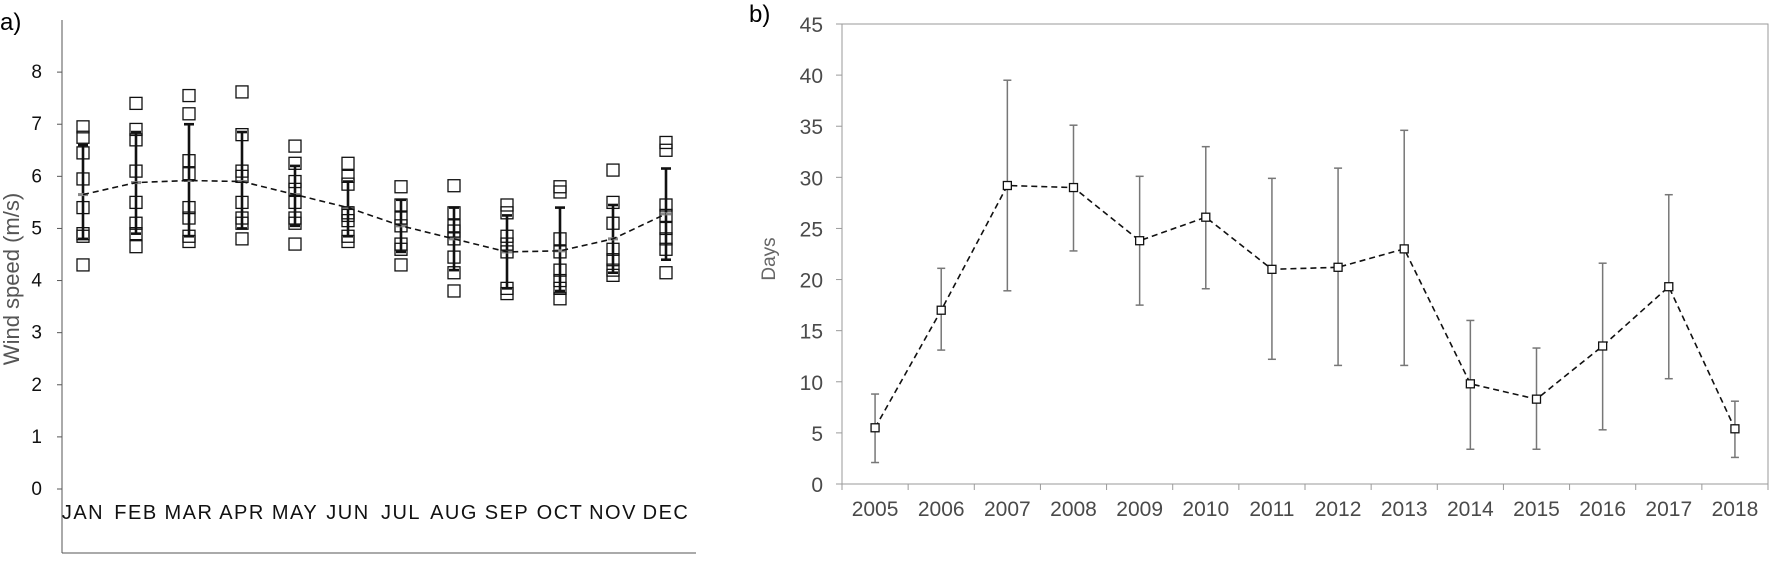 The width and height of the screenshot is (1772, 586). What do you see at coordinates (811, 229) in the screenshot?
I see `panel-b-y-tick-label: 25` at bounding box center [811, 229].